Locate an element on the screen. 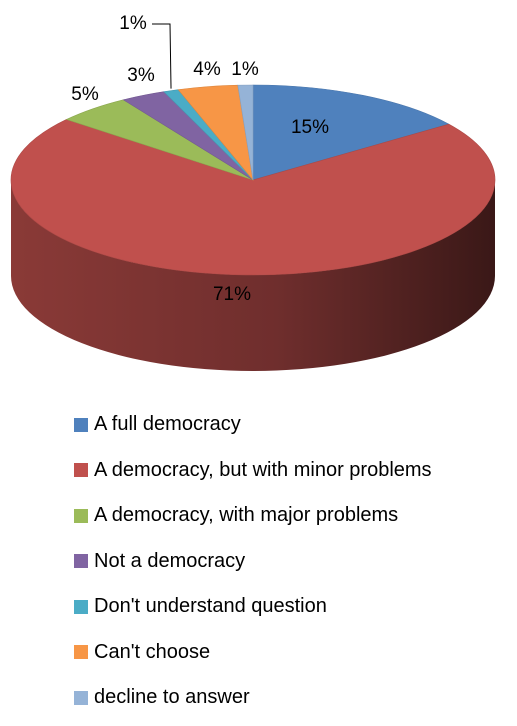  leader-line is located at coordinates (162, 56).